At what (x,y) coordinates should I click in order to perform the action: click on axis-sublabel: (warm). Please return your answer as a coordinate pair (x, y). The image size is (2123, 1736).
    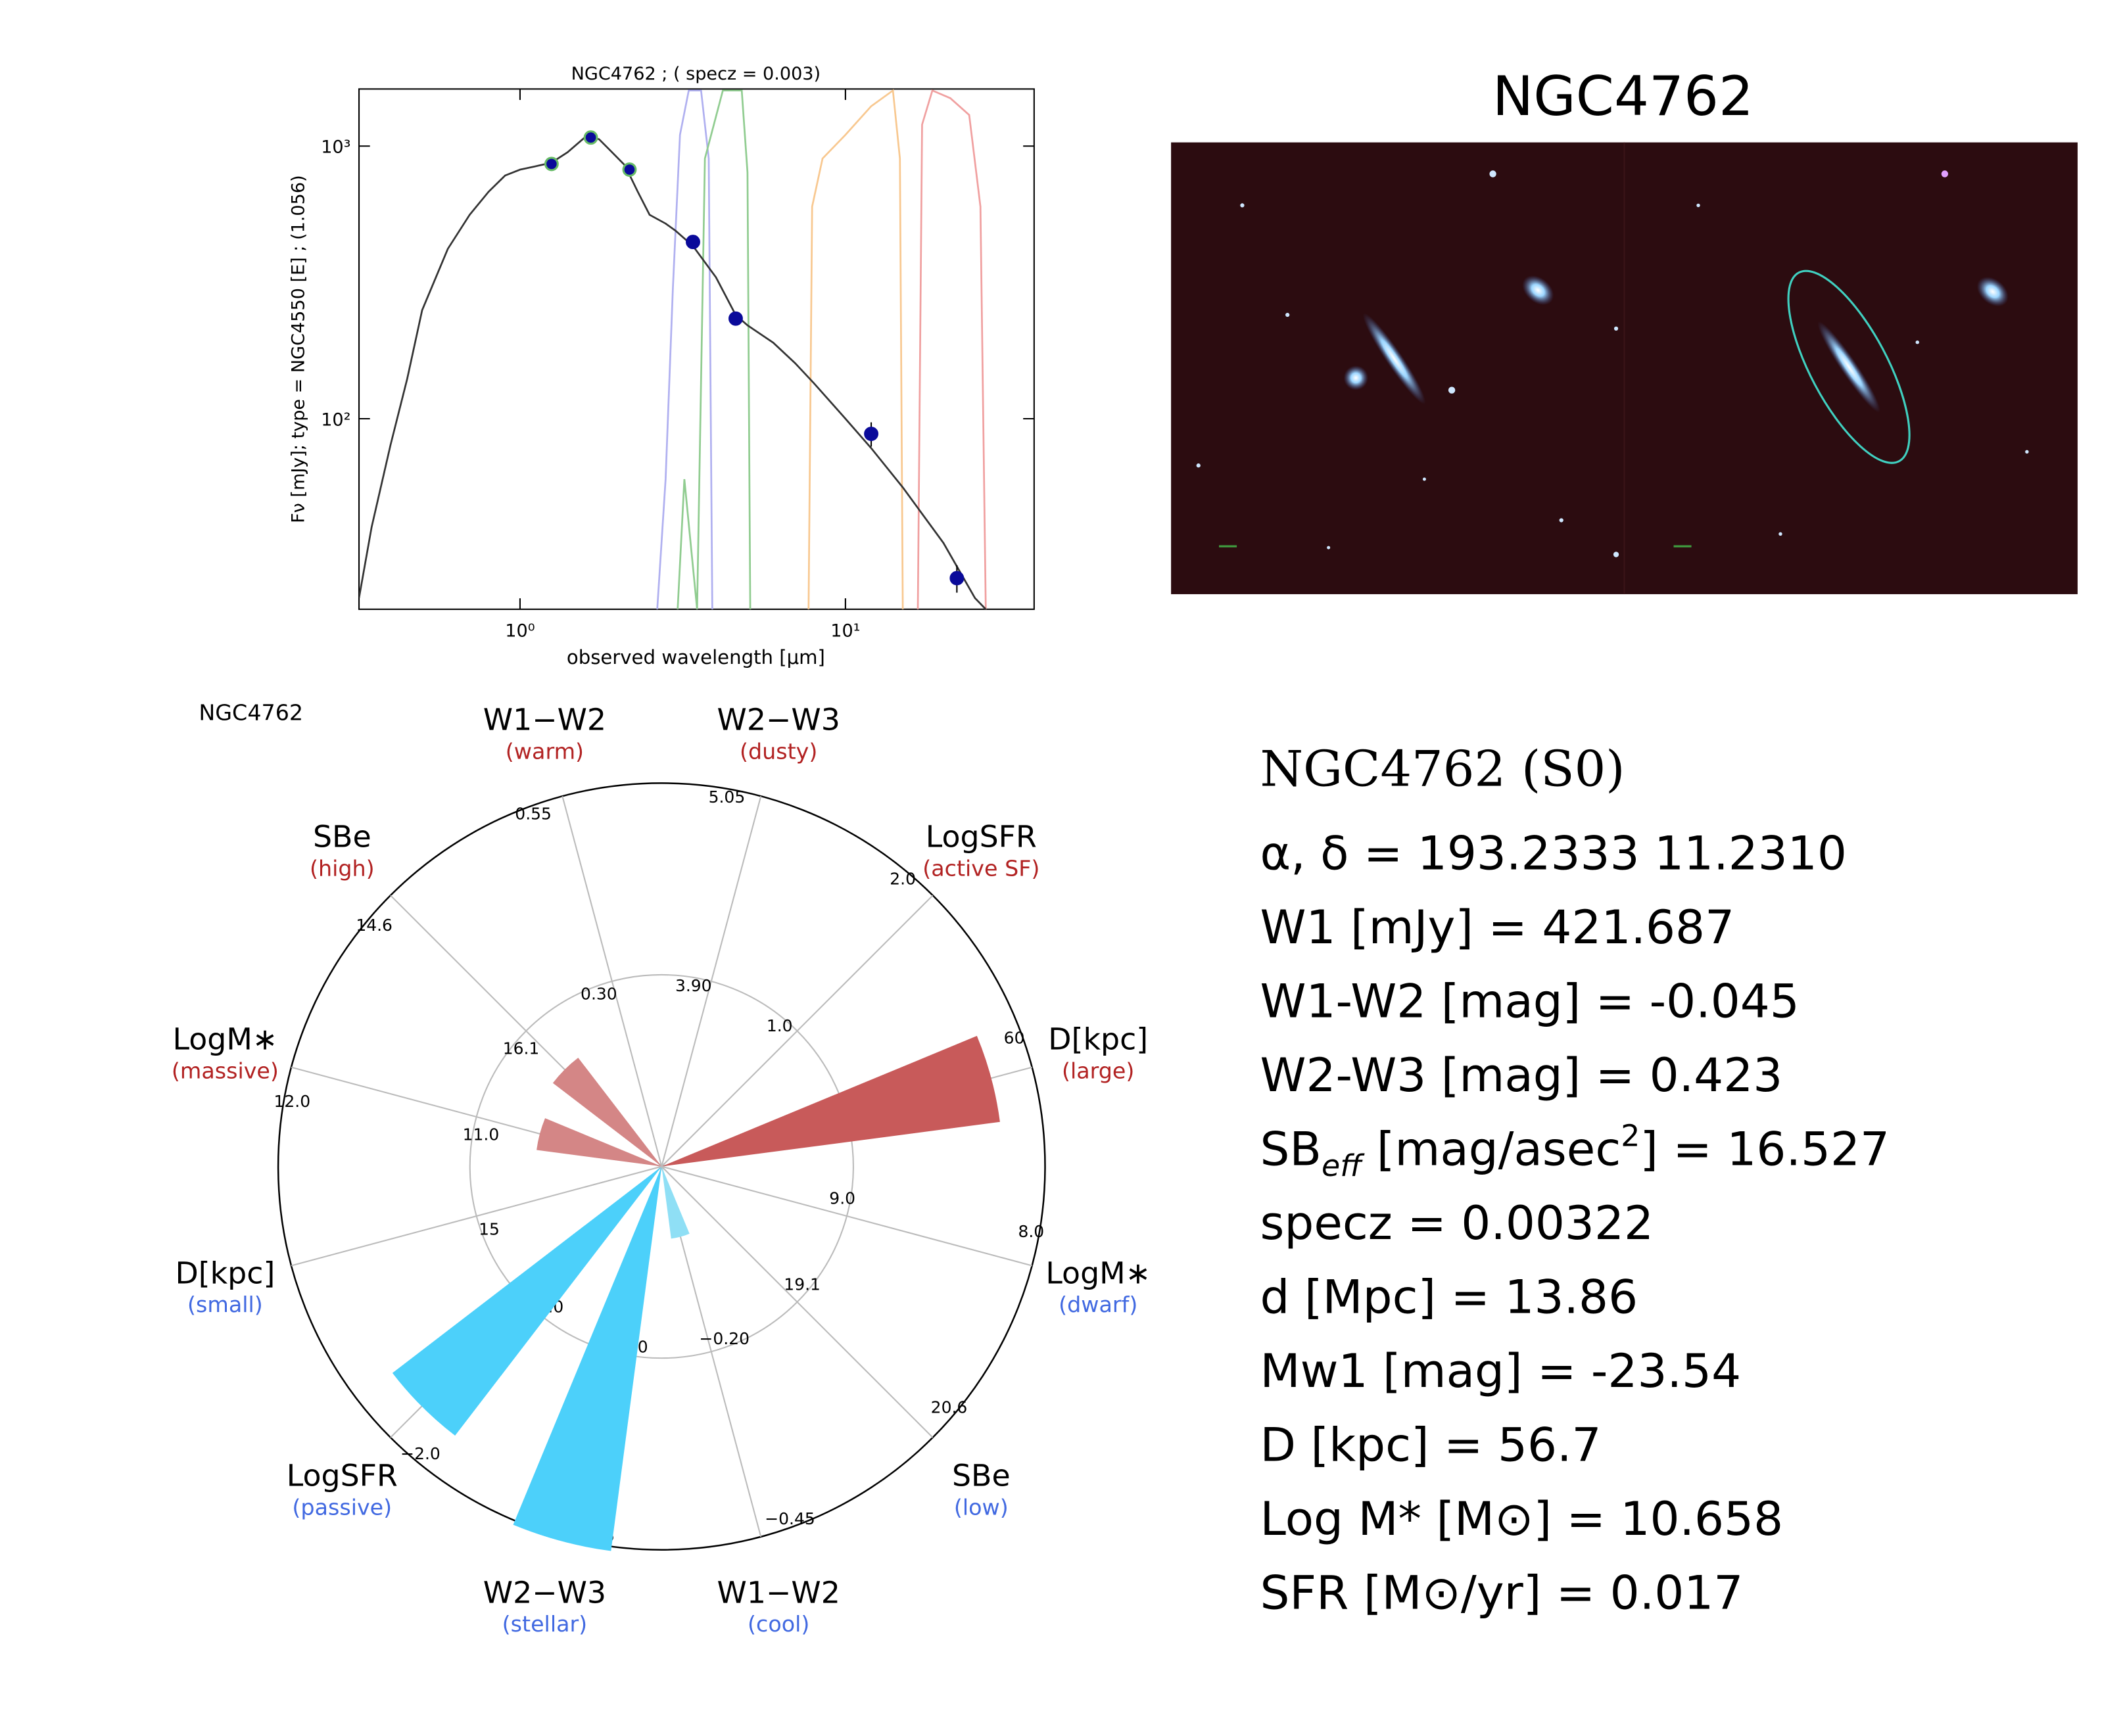
    Looking at the image, I should click on (545, 751).